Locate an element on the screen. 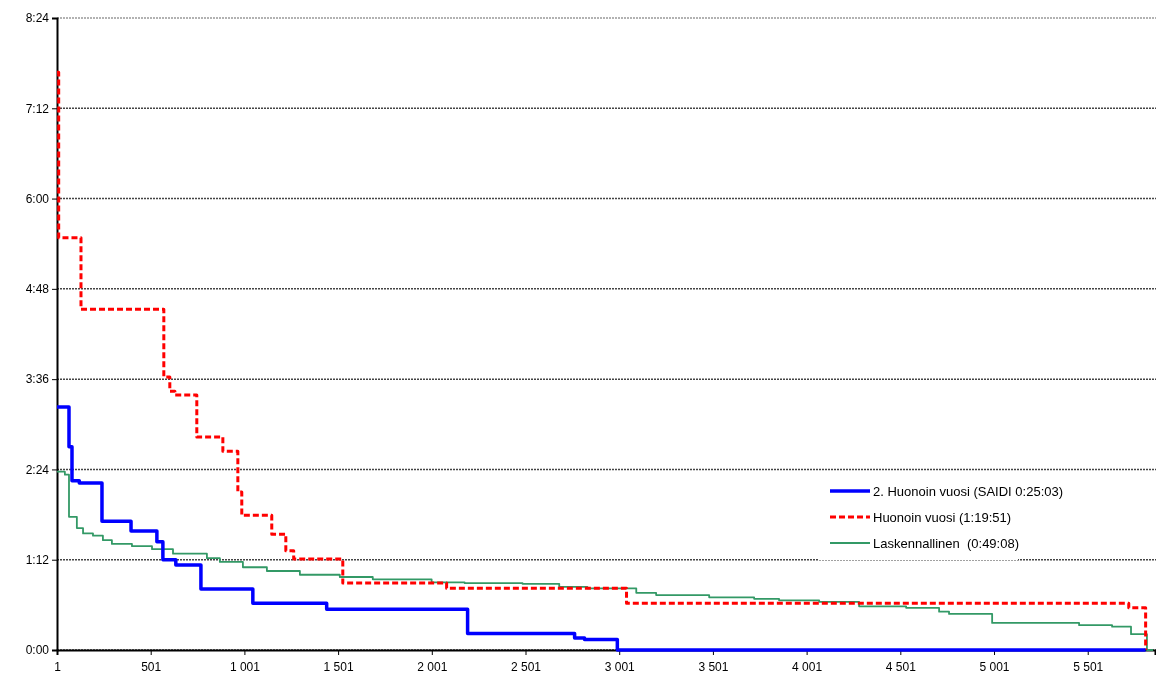  y-tick-label: 8:24 is located at coordinates (37, 18).